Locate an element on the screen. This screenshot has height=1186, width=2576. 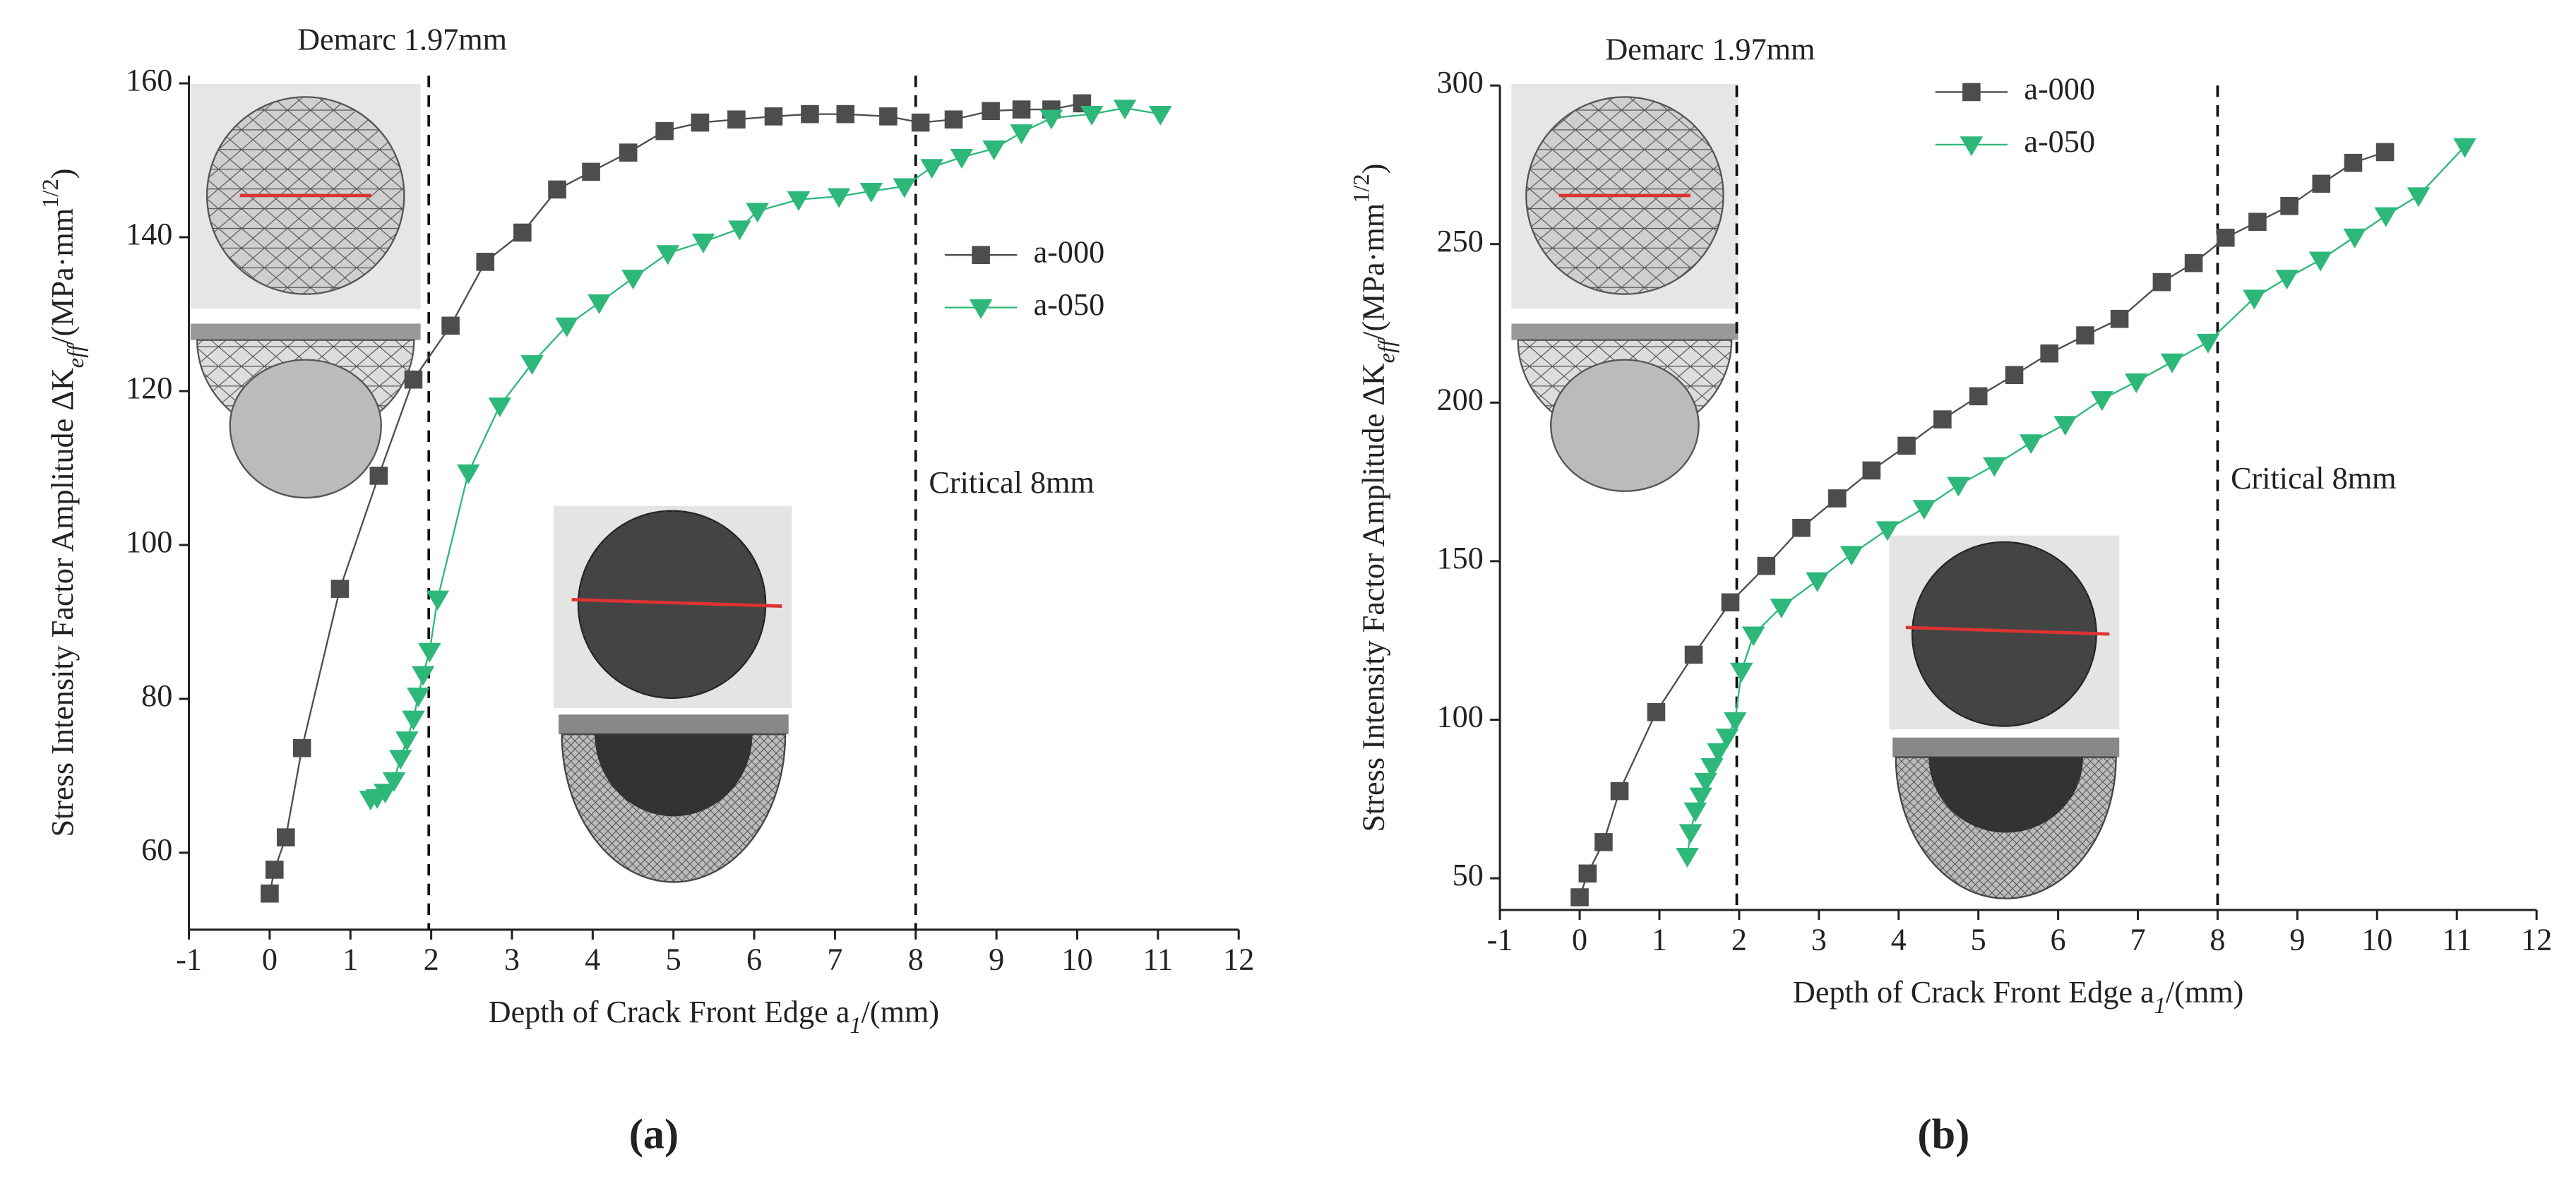
x-tick-label: 5 is located at coordinates (673, 960).